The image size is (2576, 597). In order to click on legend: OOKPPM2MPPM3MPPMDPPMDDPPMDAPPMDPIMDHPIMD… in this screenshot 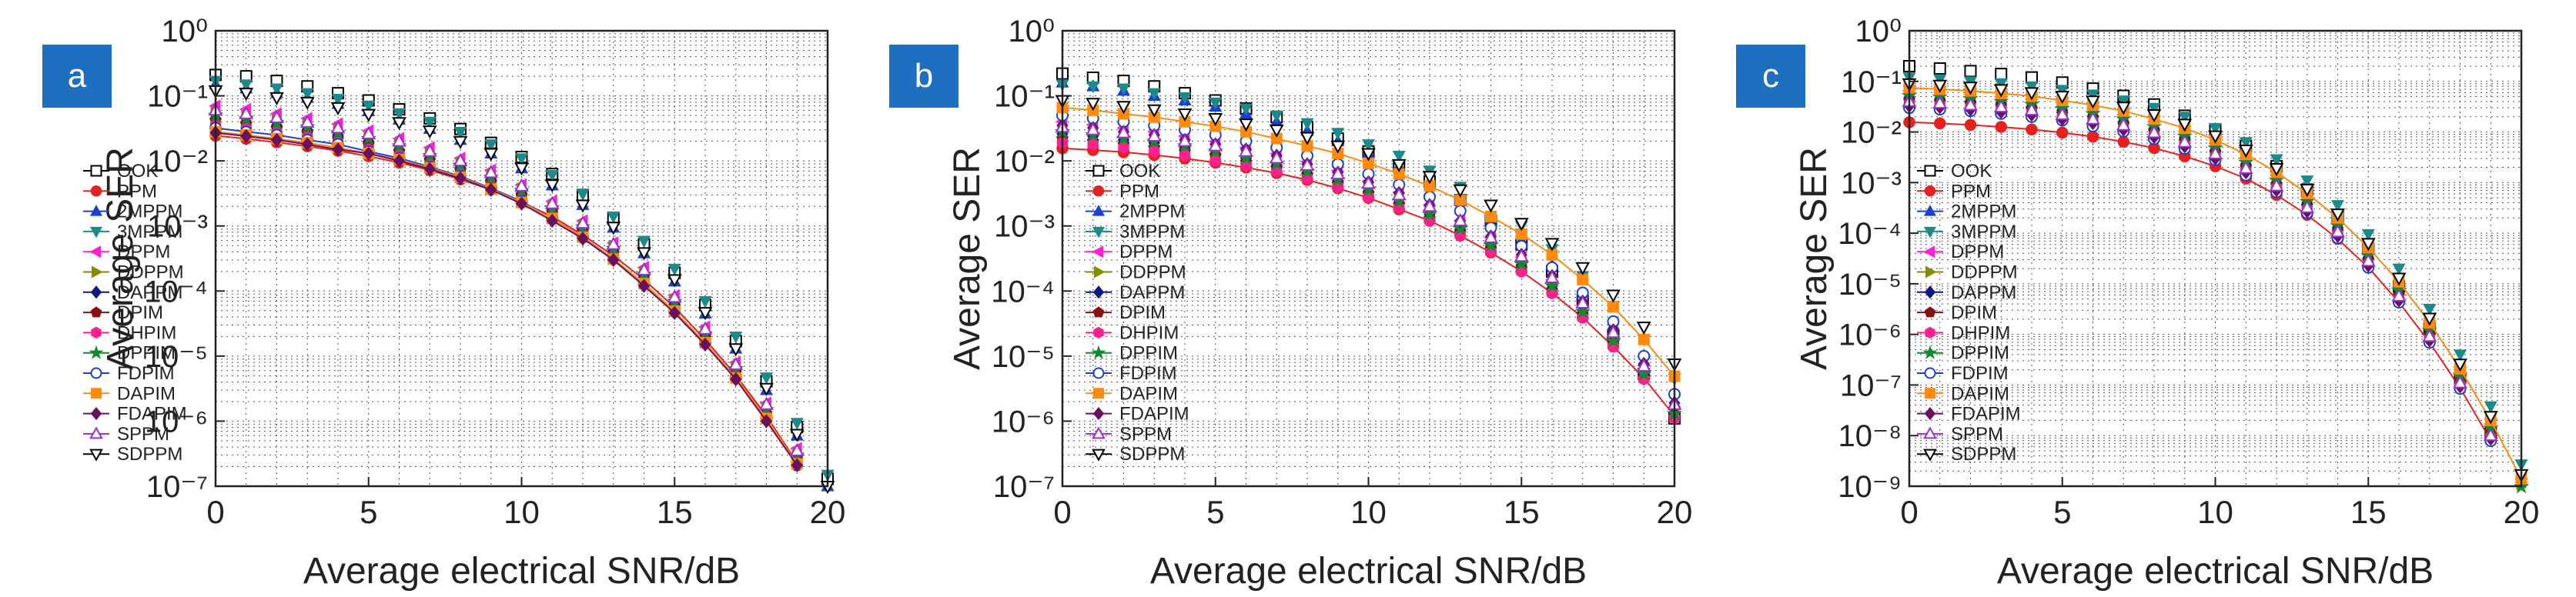, I will do `click(1969, 313)`.